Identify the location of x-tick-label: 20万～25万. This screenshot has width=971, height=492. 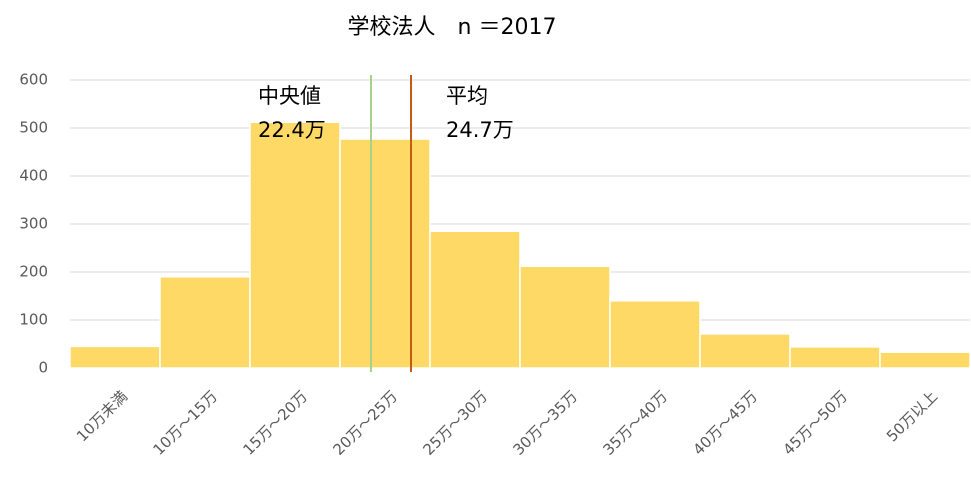
(365, 423).